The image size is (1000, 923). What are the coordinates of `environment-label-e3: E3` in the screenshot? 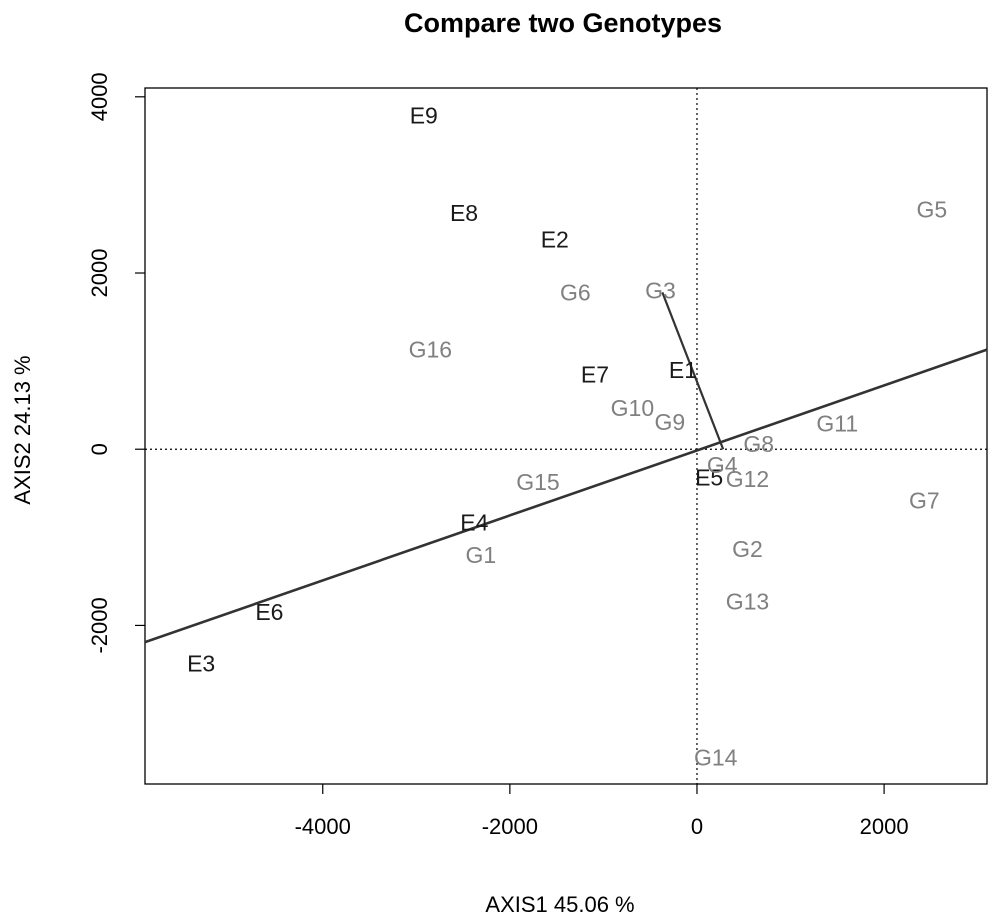 It's located at (201, 663).